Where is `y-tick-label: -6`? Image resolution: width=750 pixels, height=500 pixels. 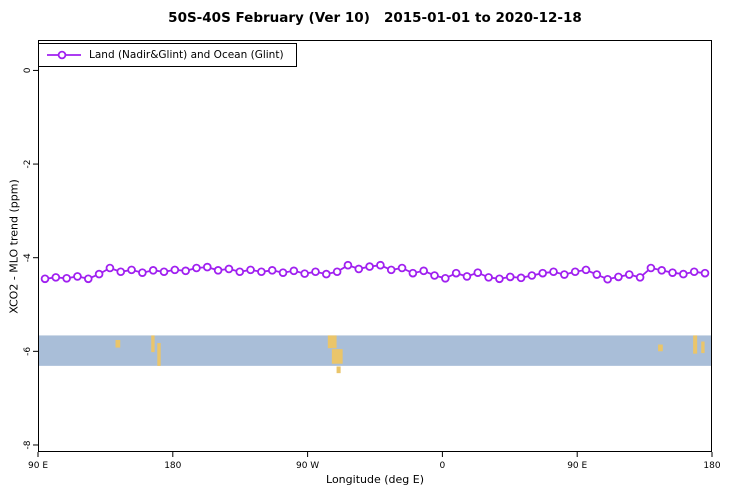
y-tick-label: -6 is located at coordinates (28, 351).